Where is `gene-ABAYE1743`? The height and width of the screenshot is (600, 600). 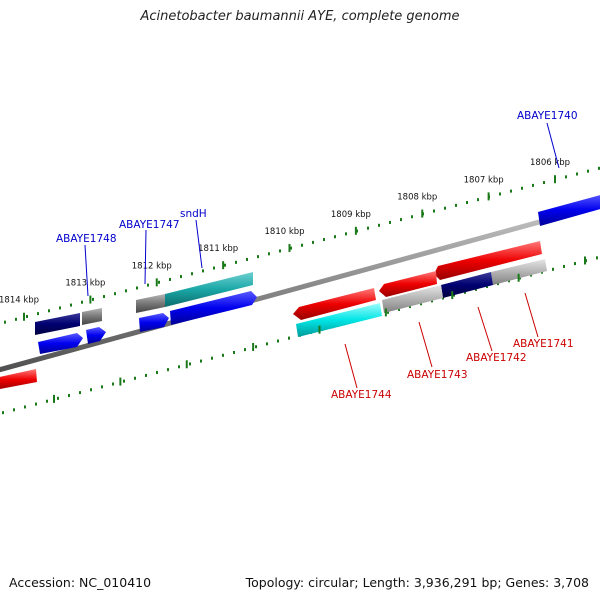 gene-ABAYE1743 is located at coordinates (412, 299).